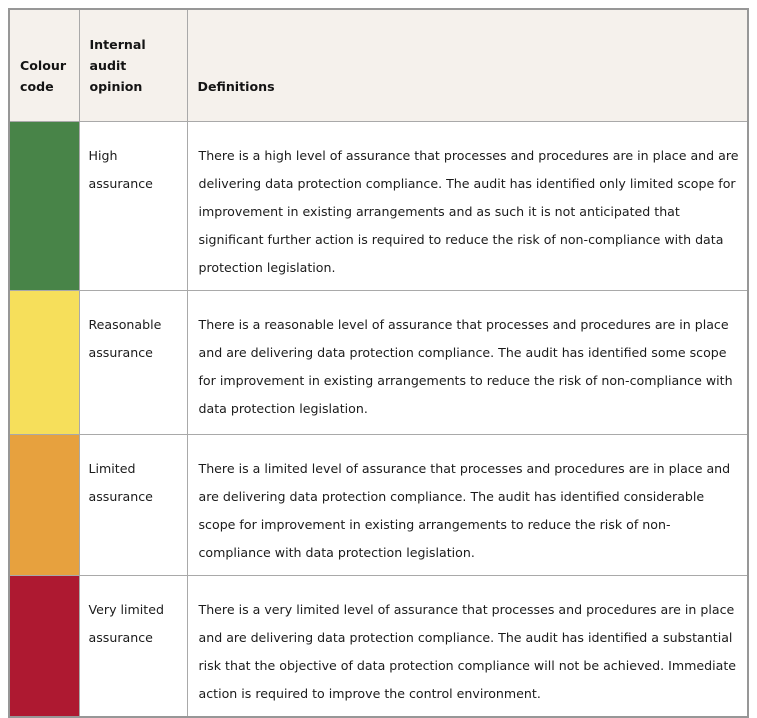 The width and height of the screenshot is (757, 718). What do you see at coordinates (133, 362) in the screenshot?
I see `opinion-label-reasonable-assurance: Reasonable assurance` at bounding box center [133, 362].